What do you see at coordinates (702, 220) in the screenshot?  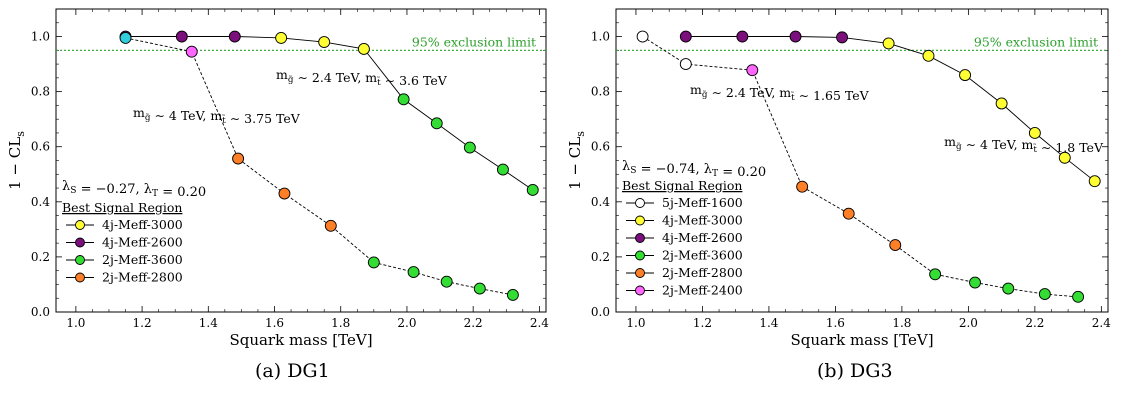 I see `legend-label: 4j-Meff-3000` at bounding box center [702, 220].